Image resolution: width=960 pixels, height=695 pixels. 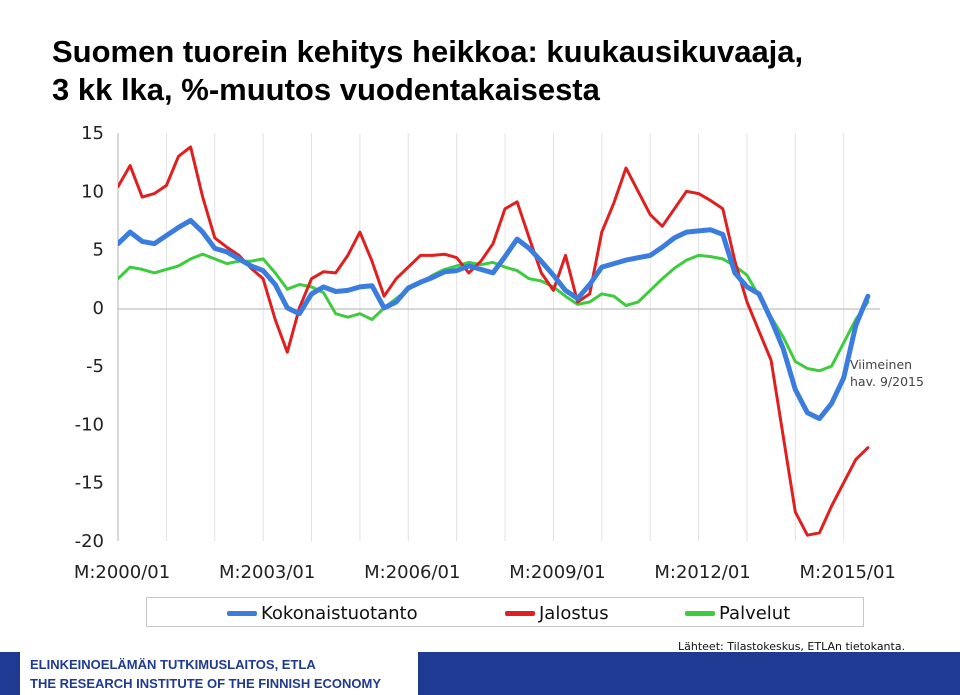 What do you see at coordinates (520, 613) in the screenshot?
I see `legend-swatch-jalostus` at bounding box center [520, 613].